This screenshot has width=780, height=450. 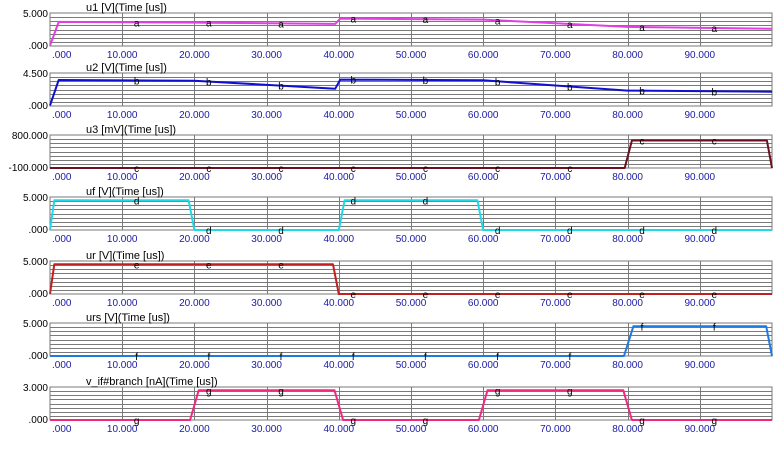 I want to click on plot-title: v_if#branch [nA](Time [us]), so click(x=152, y=382).